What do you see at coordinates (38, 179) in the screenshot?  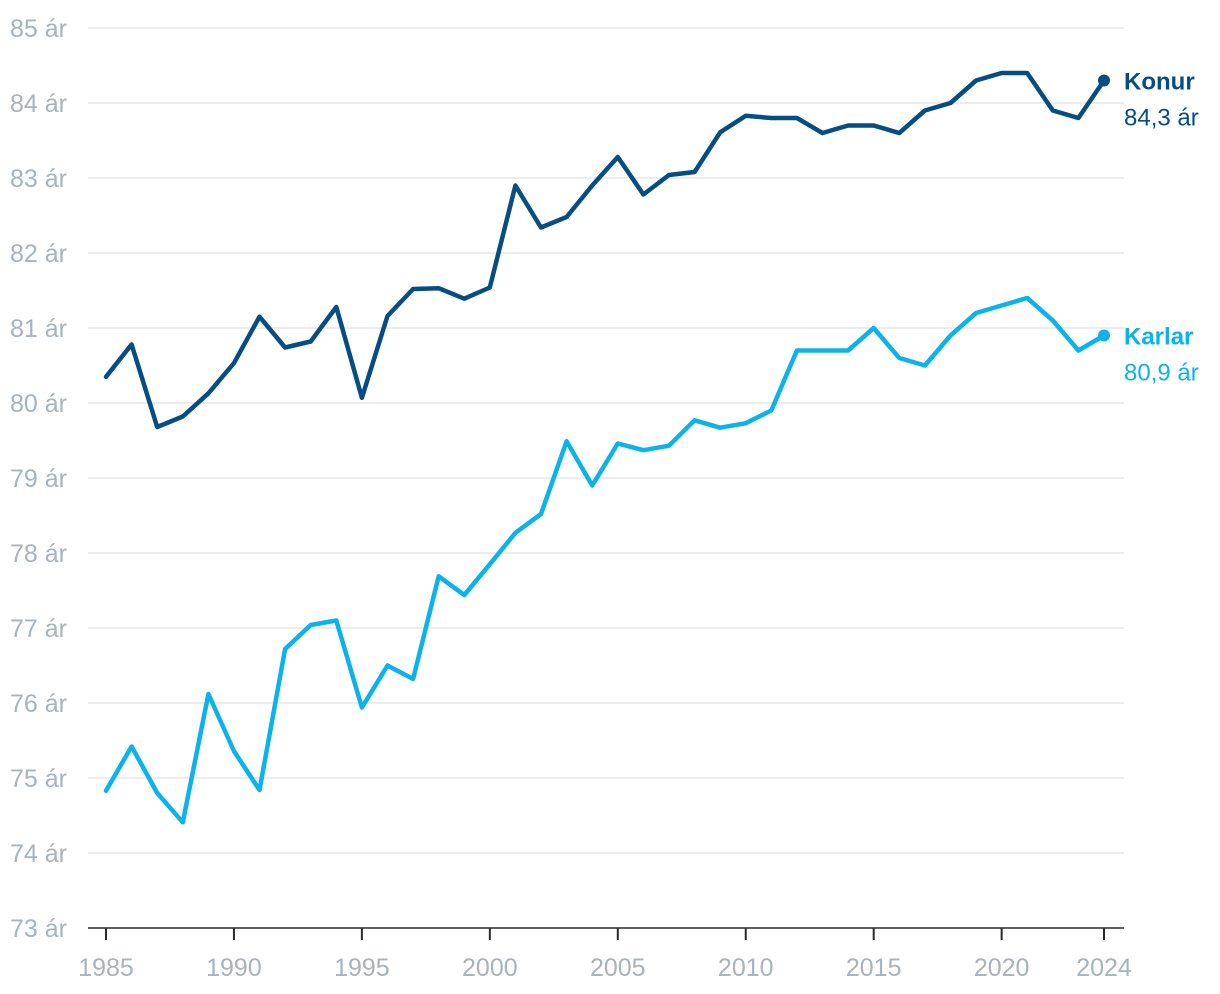 I see `y-tick-label: 83 ár` at bounding box center [38, 179].